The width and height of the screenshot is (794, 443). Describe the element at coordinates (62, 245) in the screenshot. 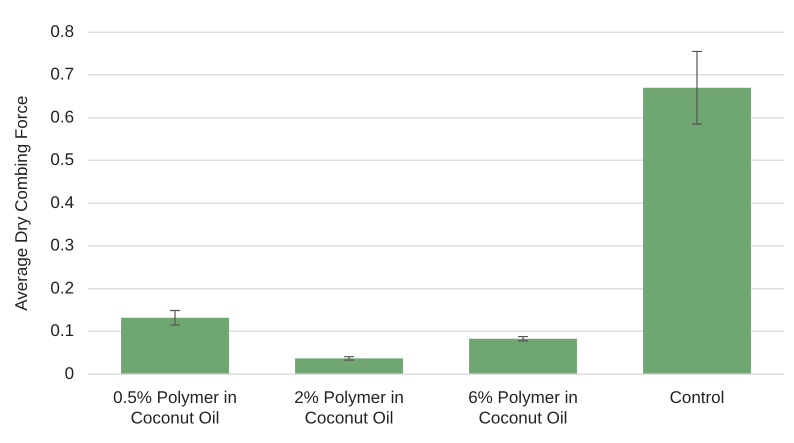

I see `y-tick-label: 0.3` at that location.